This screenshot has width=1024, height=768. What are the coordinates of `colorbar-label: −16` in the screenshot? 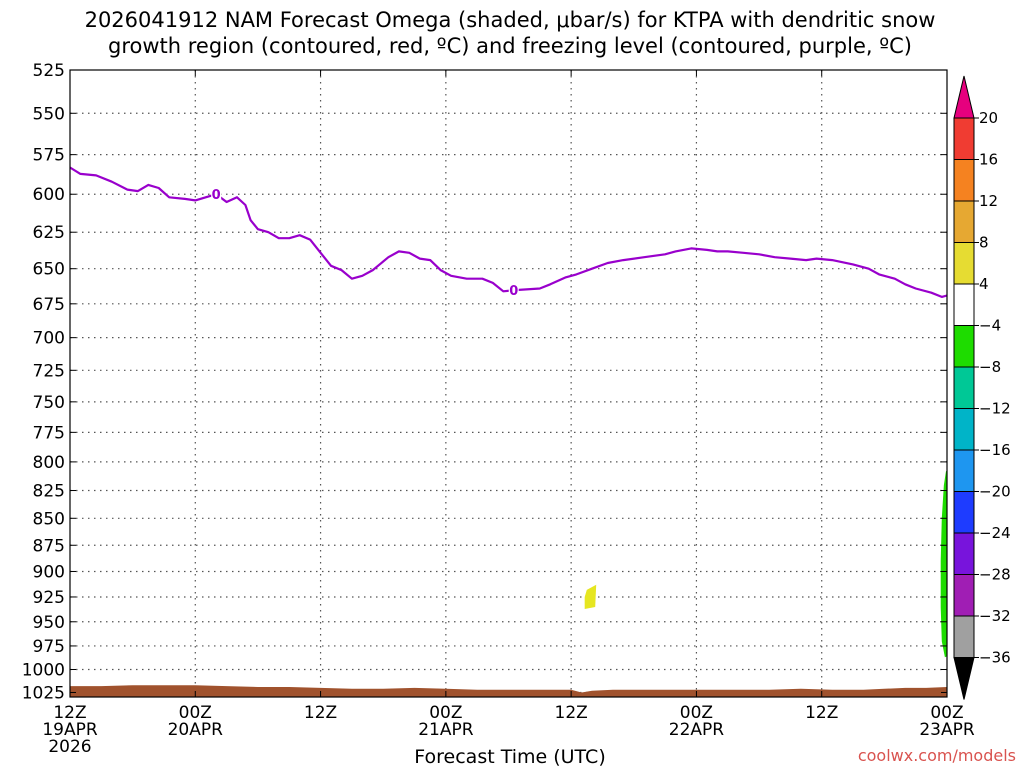 It's located at (995, 450).